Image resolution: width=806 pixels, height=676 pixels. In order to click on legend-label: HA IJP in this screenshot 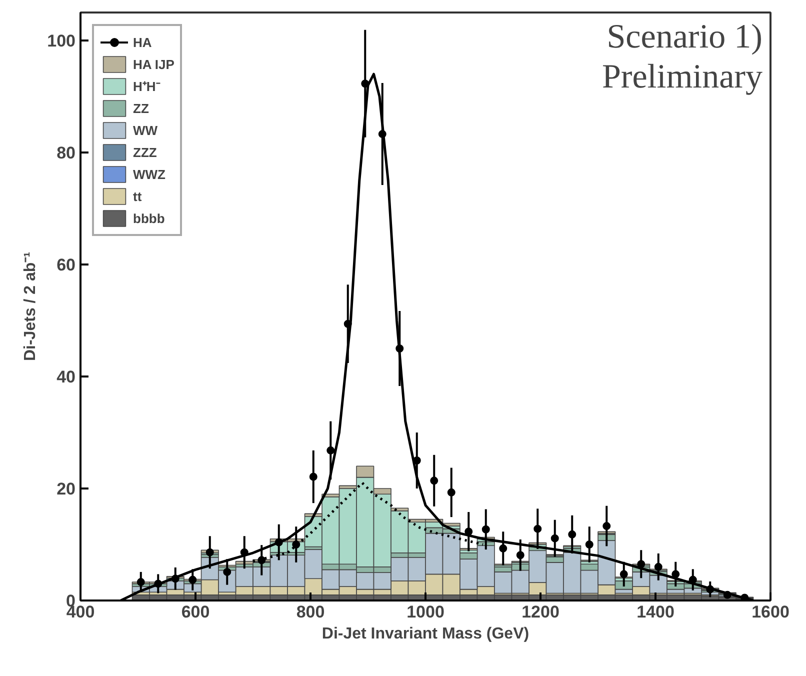, I will do `click(153, 64)`.